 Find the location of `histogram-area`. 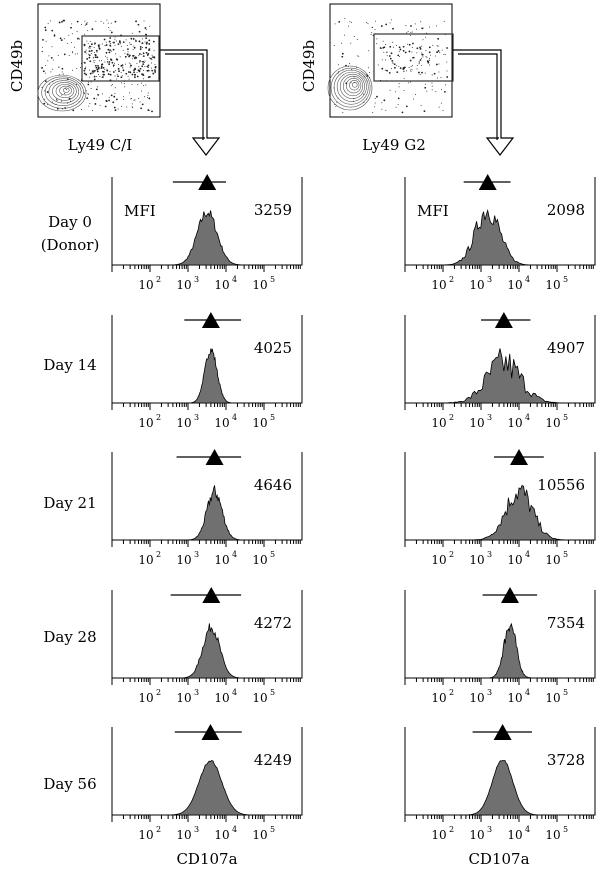

histogram-area is located at coordinates (519, 512).